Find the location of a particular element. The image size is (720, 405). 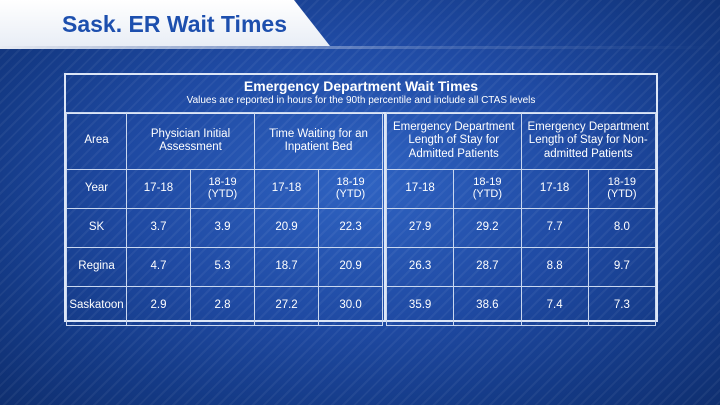

value-cell: 18.7 is located at coordinates (287, 267).